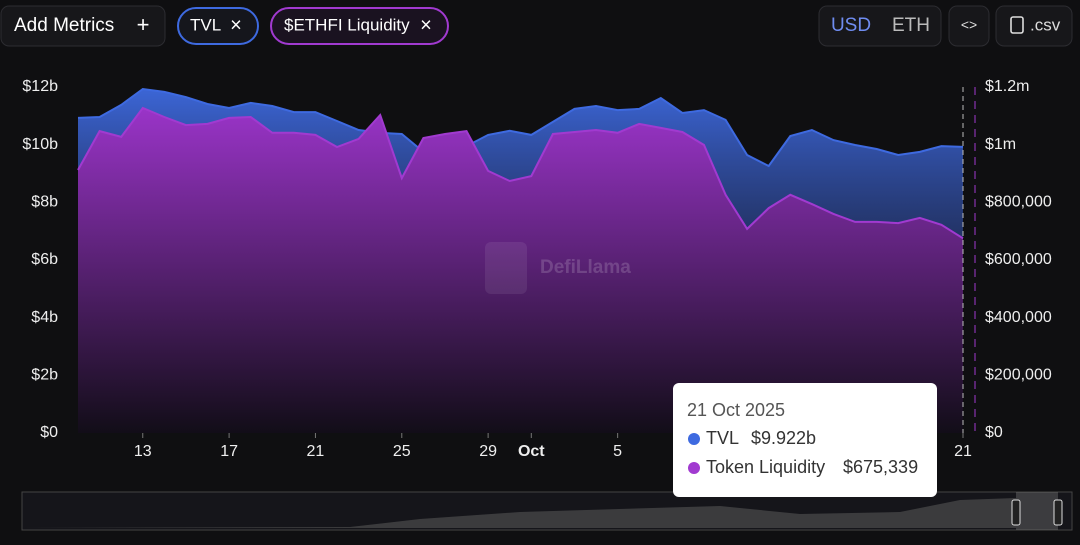  Describe the element at coordinates (44, 317) in the screenshot. I see `y-tick-label: $4b` at that location.